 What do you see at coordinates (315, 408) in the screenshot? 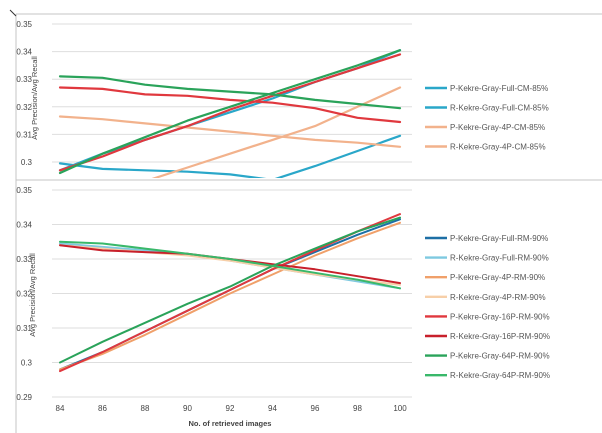
I see `x-tick-label: 96` at bounding box center [315, 408].